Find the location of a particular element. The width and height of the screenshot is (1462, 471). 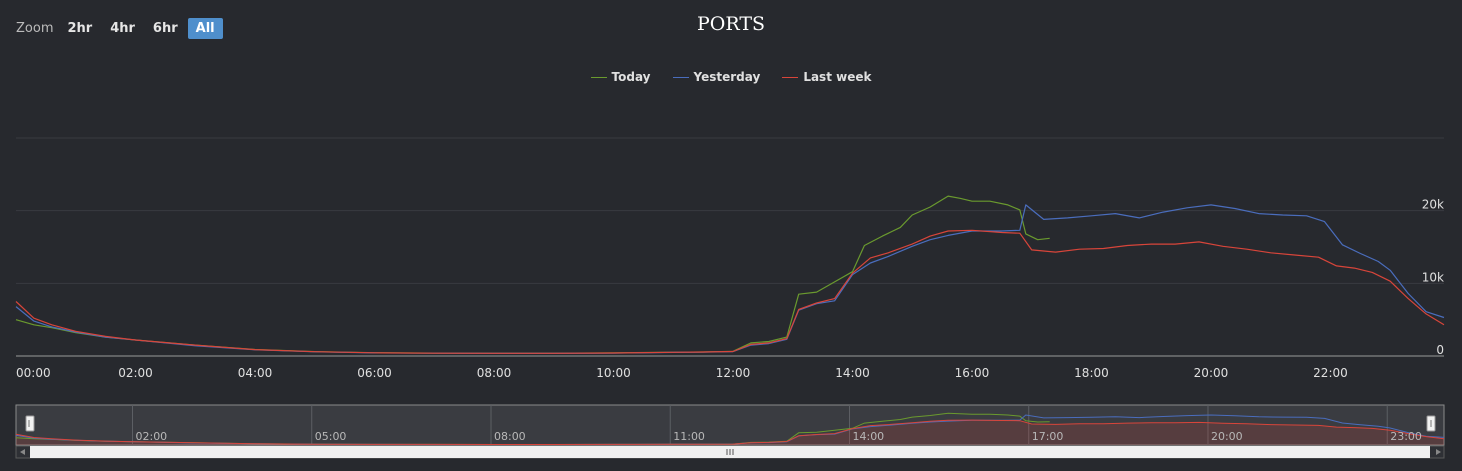

x-tick-label: 00:00 is located at coordinates (33, 373).